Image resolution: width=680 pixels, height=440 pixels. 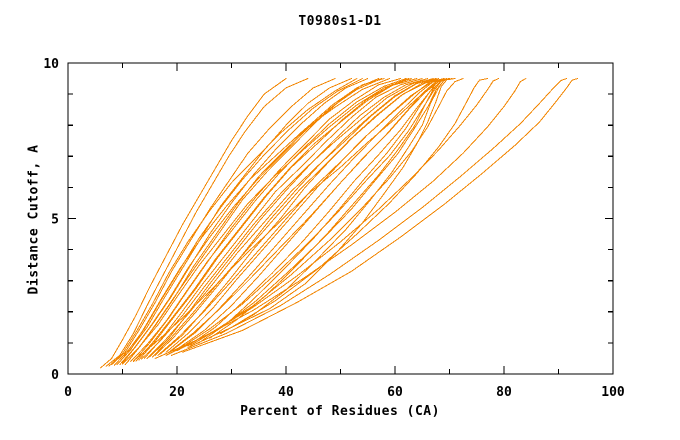 I want to click on y-tick-label: 5, so click(x=55, y=220).